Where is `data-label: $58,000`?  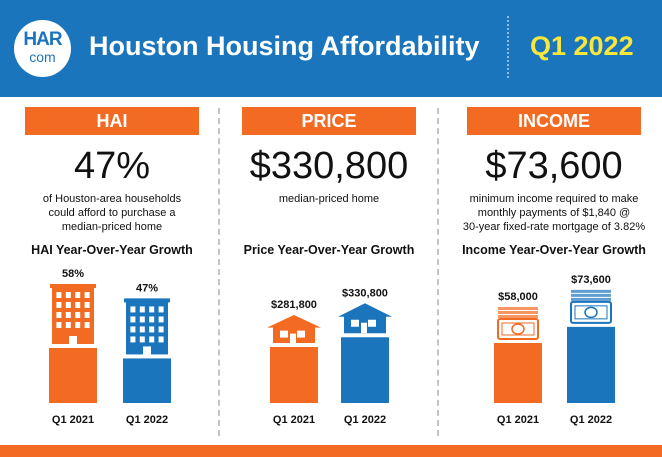
data-label: $58,000 is located at coordinates (518, 297).